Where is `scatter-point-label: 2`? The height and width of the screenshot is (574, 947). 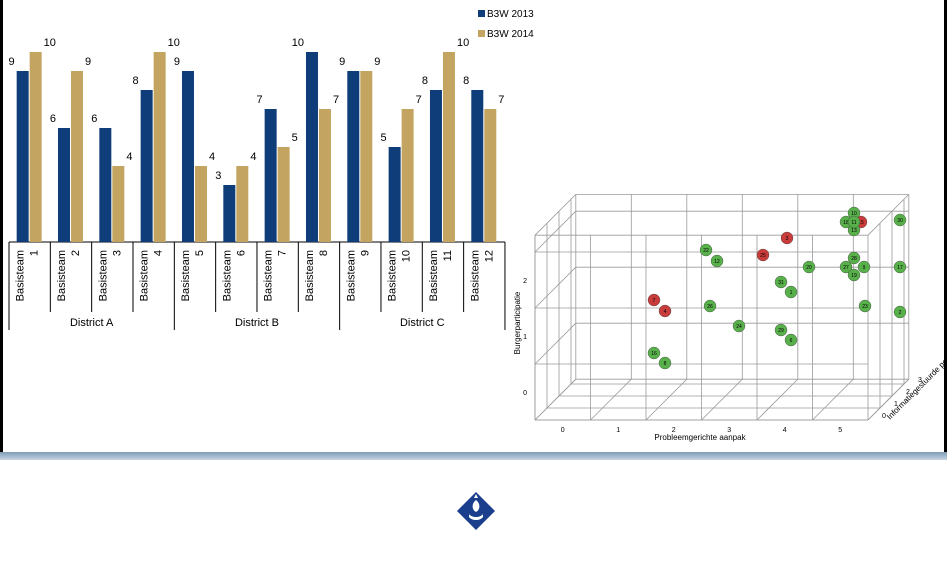
scatter-point-label: 2 is located at coordinates (900, 313).